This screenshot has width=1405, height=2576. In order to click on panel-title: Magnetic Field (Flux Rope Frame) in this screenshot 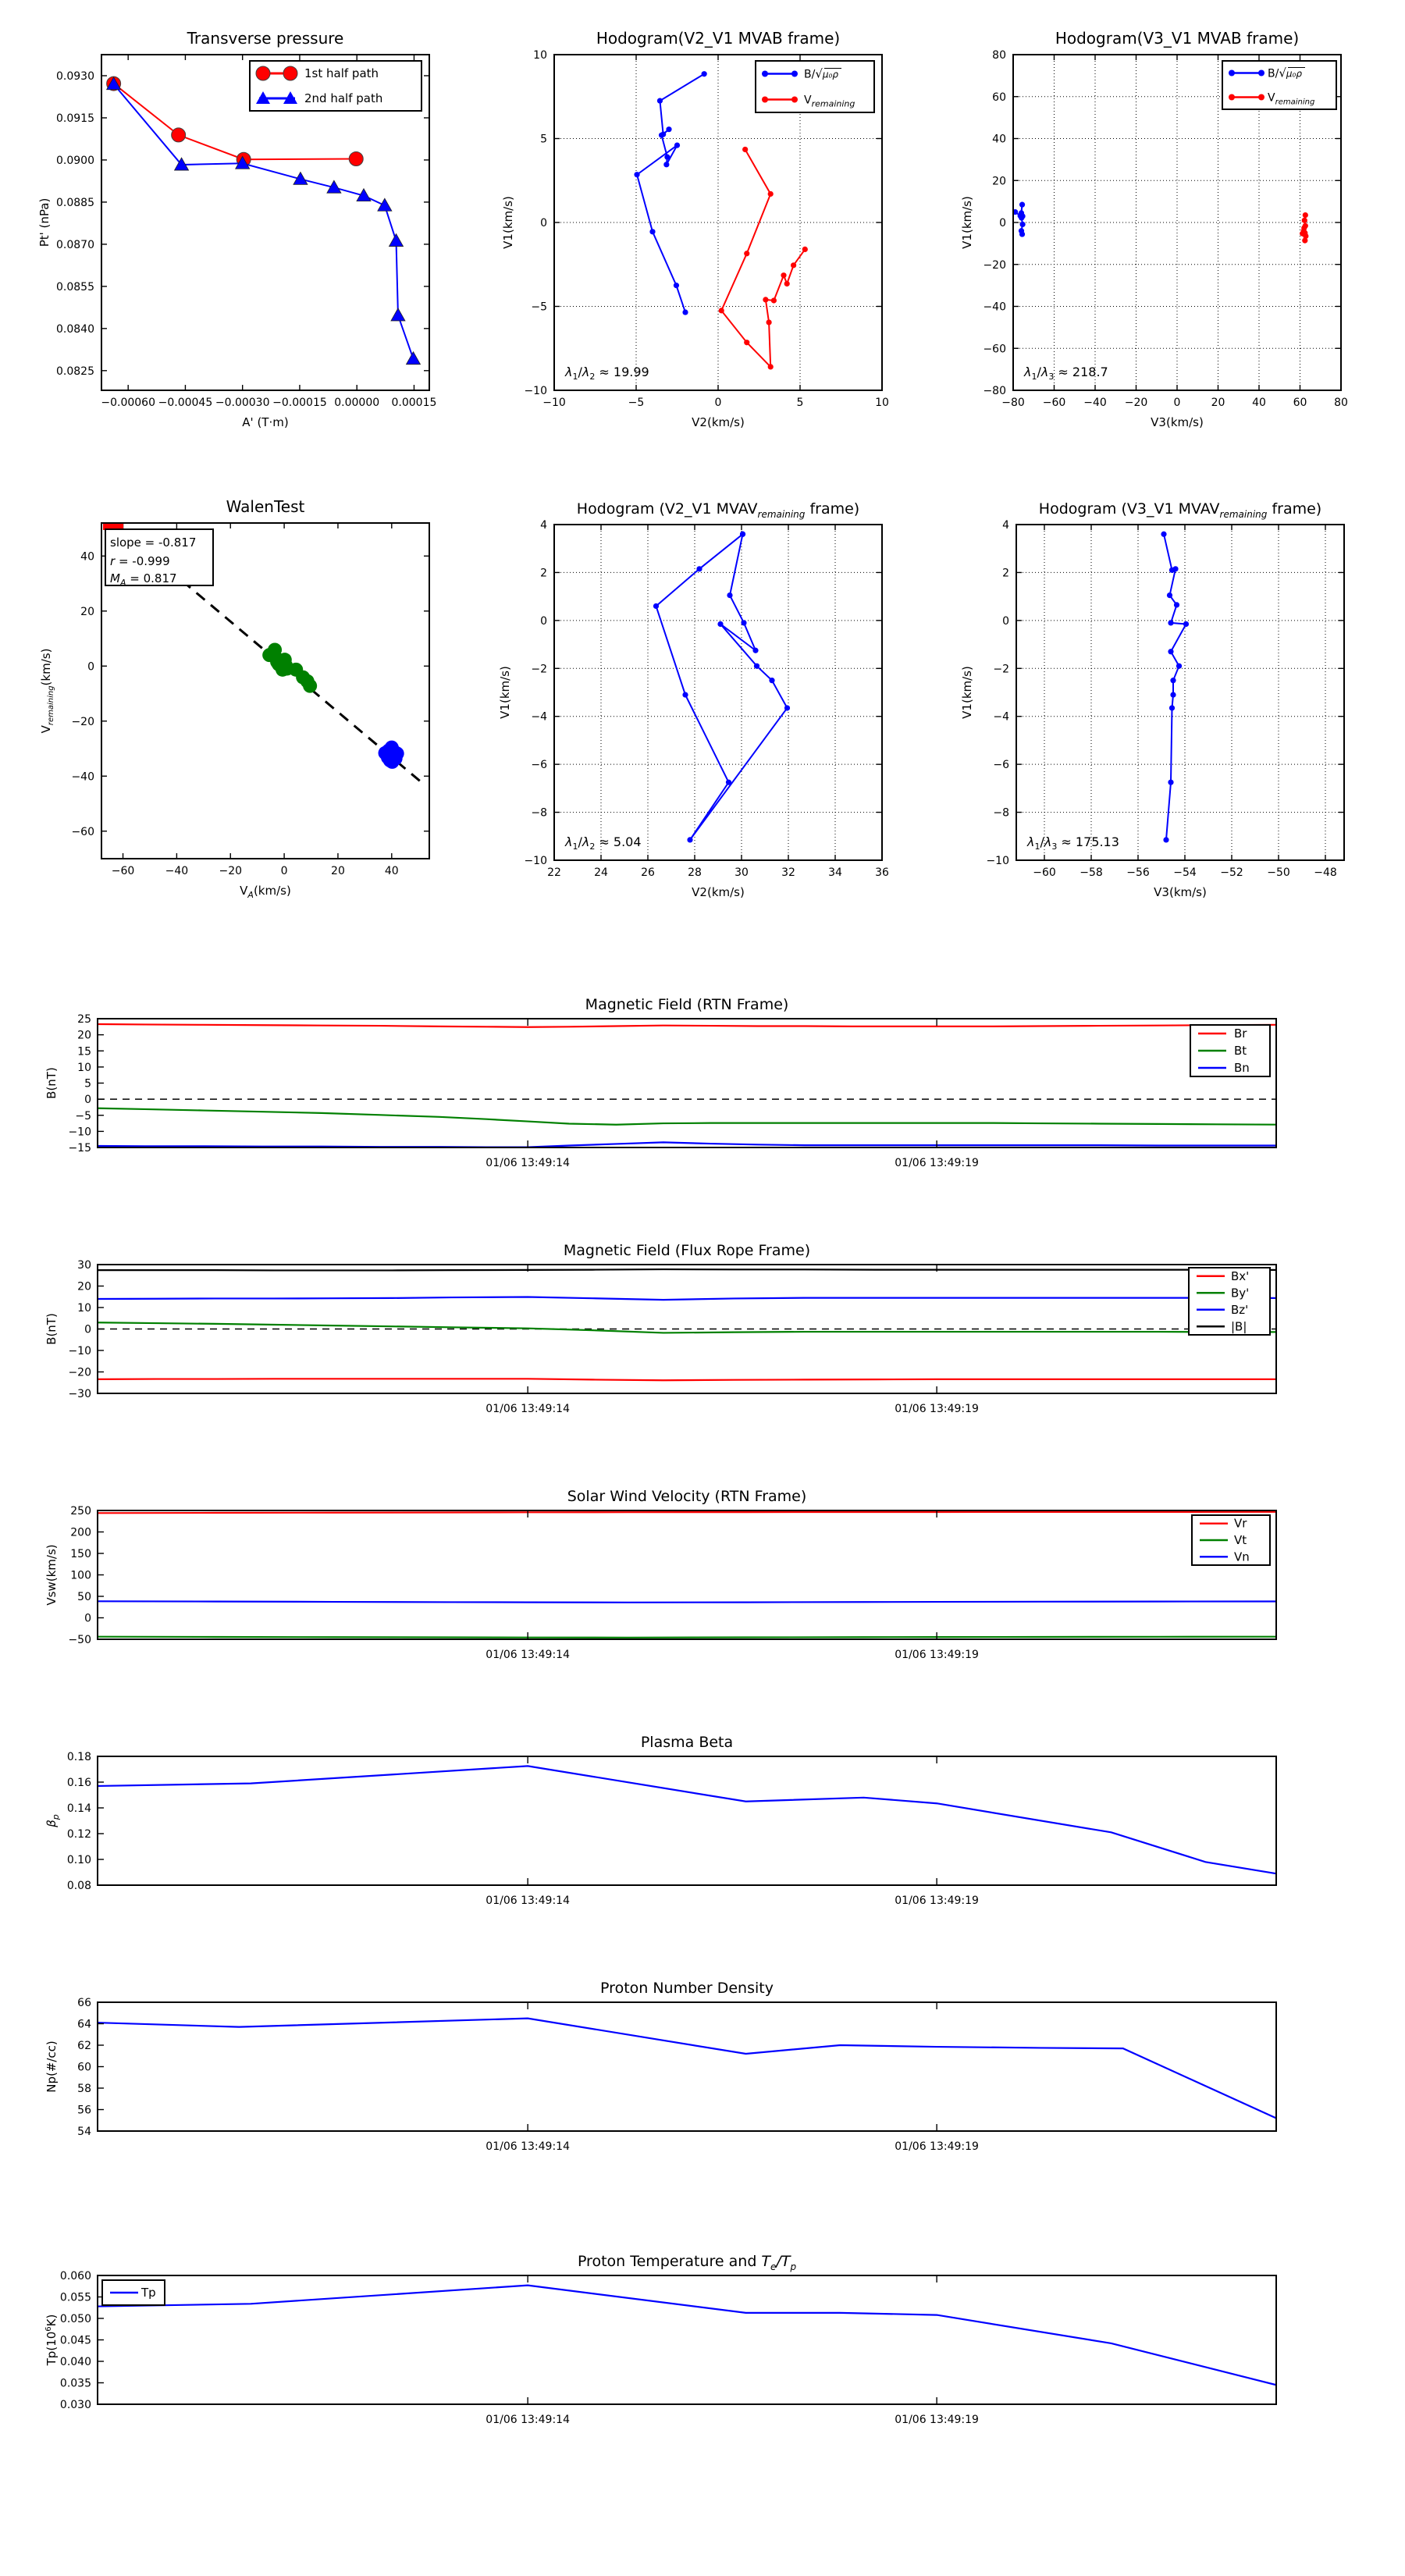, I will do `click(687, 1250)`.